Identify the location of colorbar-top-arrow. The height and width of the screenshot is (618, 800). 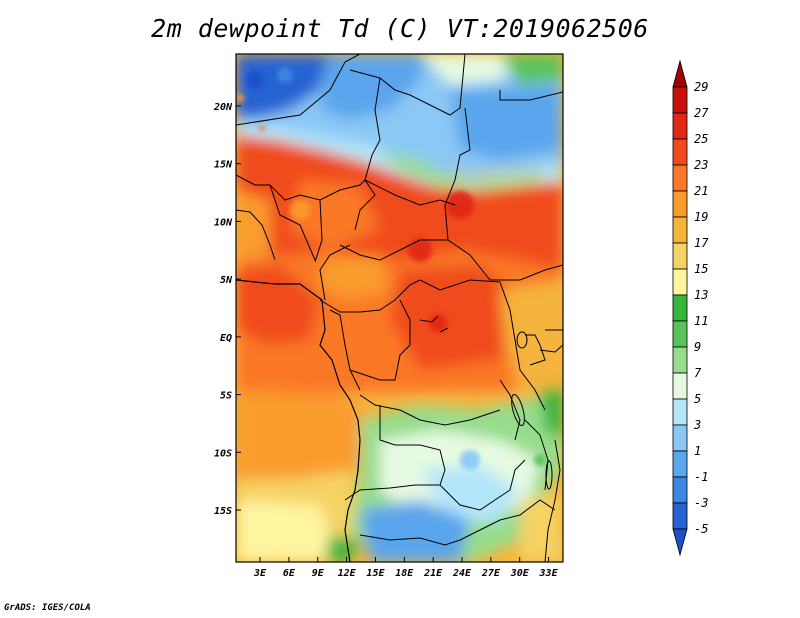
(680, 73).